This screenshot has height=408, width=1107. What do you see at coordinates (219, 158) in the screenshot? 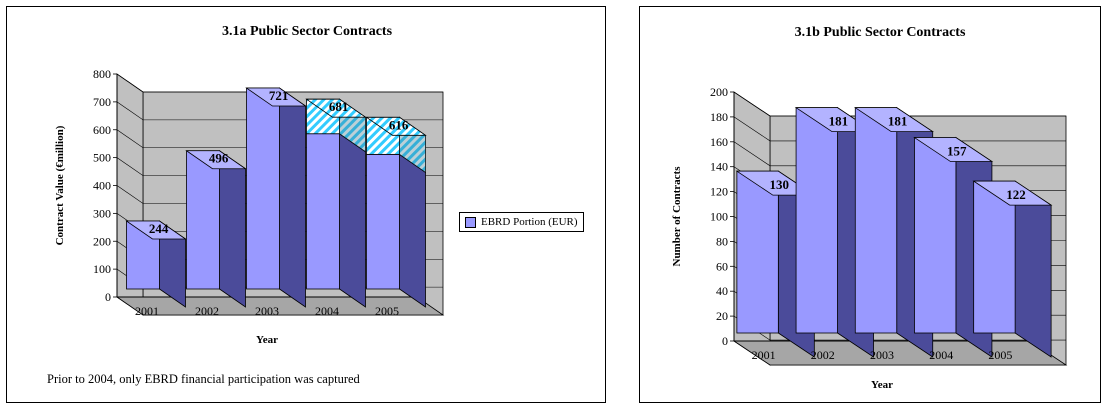
I see `data-label: 496` at bounding box center [219, 158].